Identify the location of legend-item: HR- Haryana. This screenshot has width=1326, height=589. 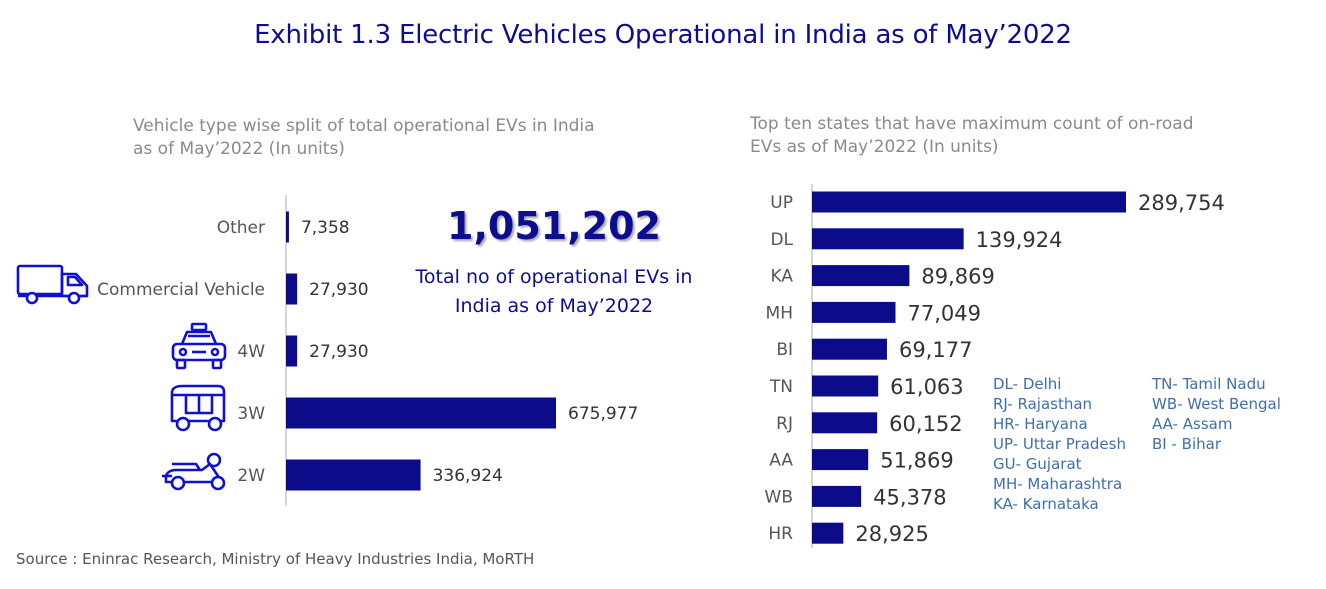
(1040, 424).